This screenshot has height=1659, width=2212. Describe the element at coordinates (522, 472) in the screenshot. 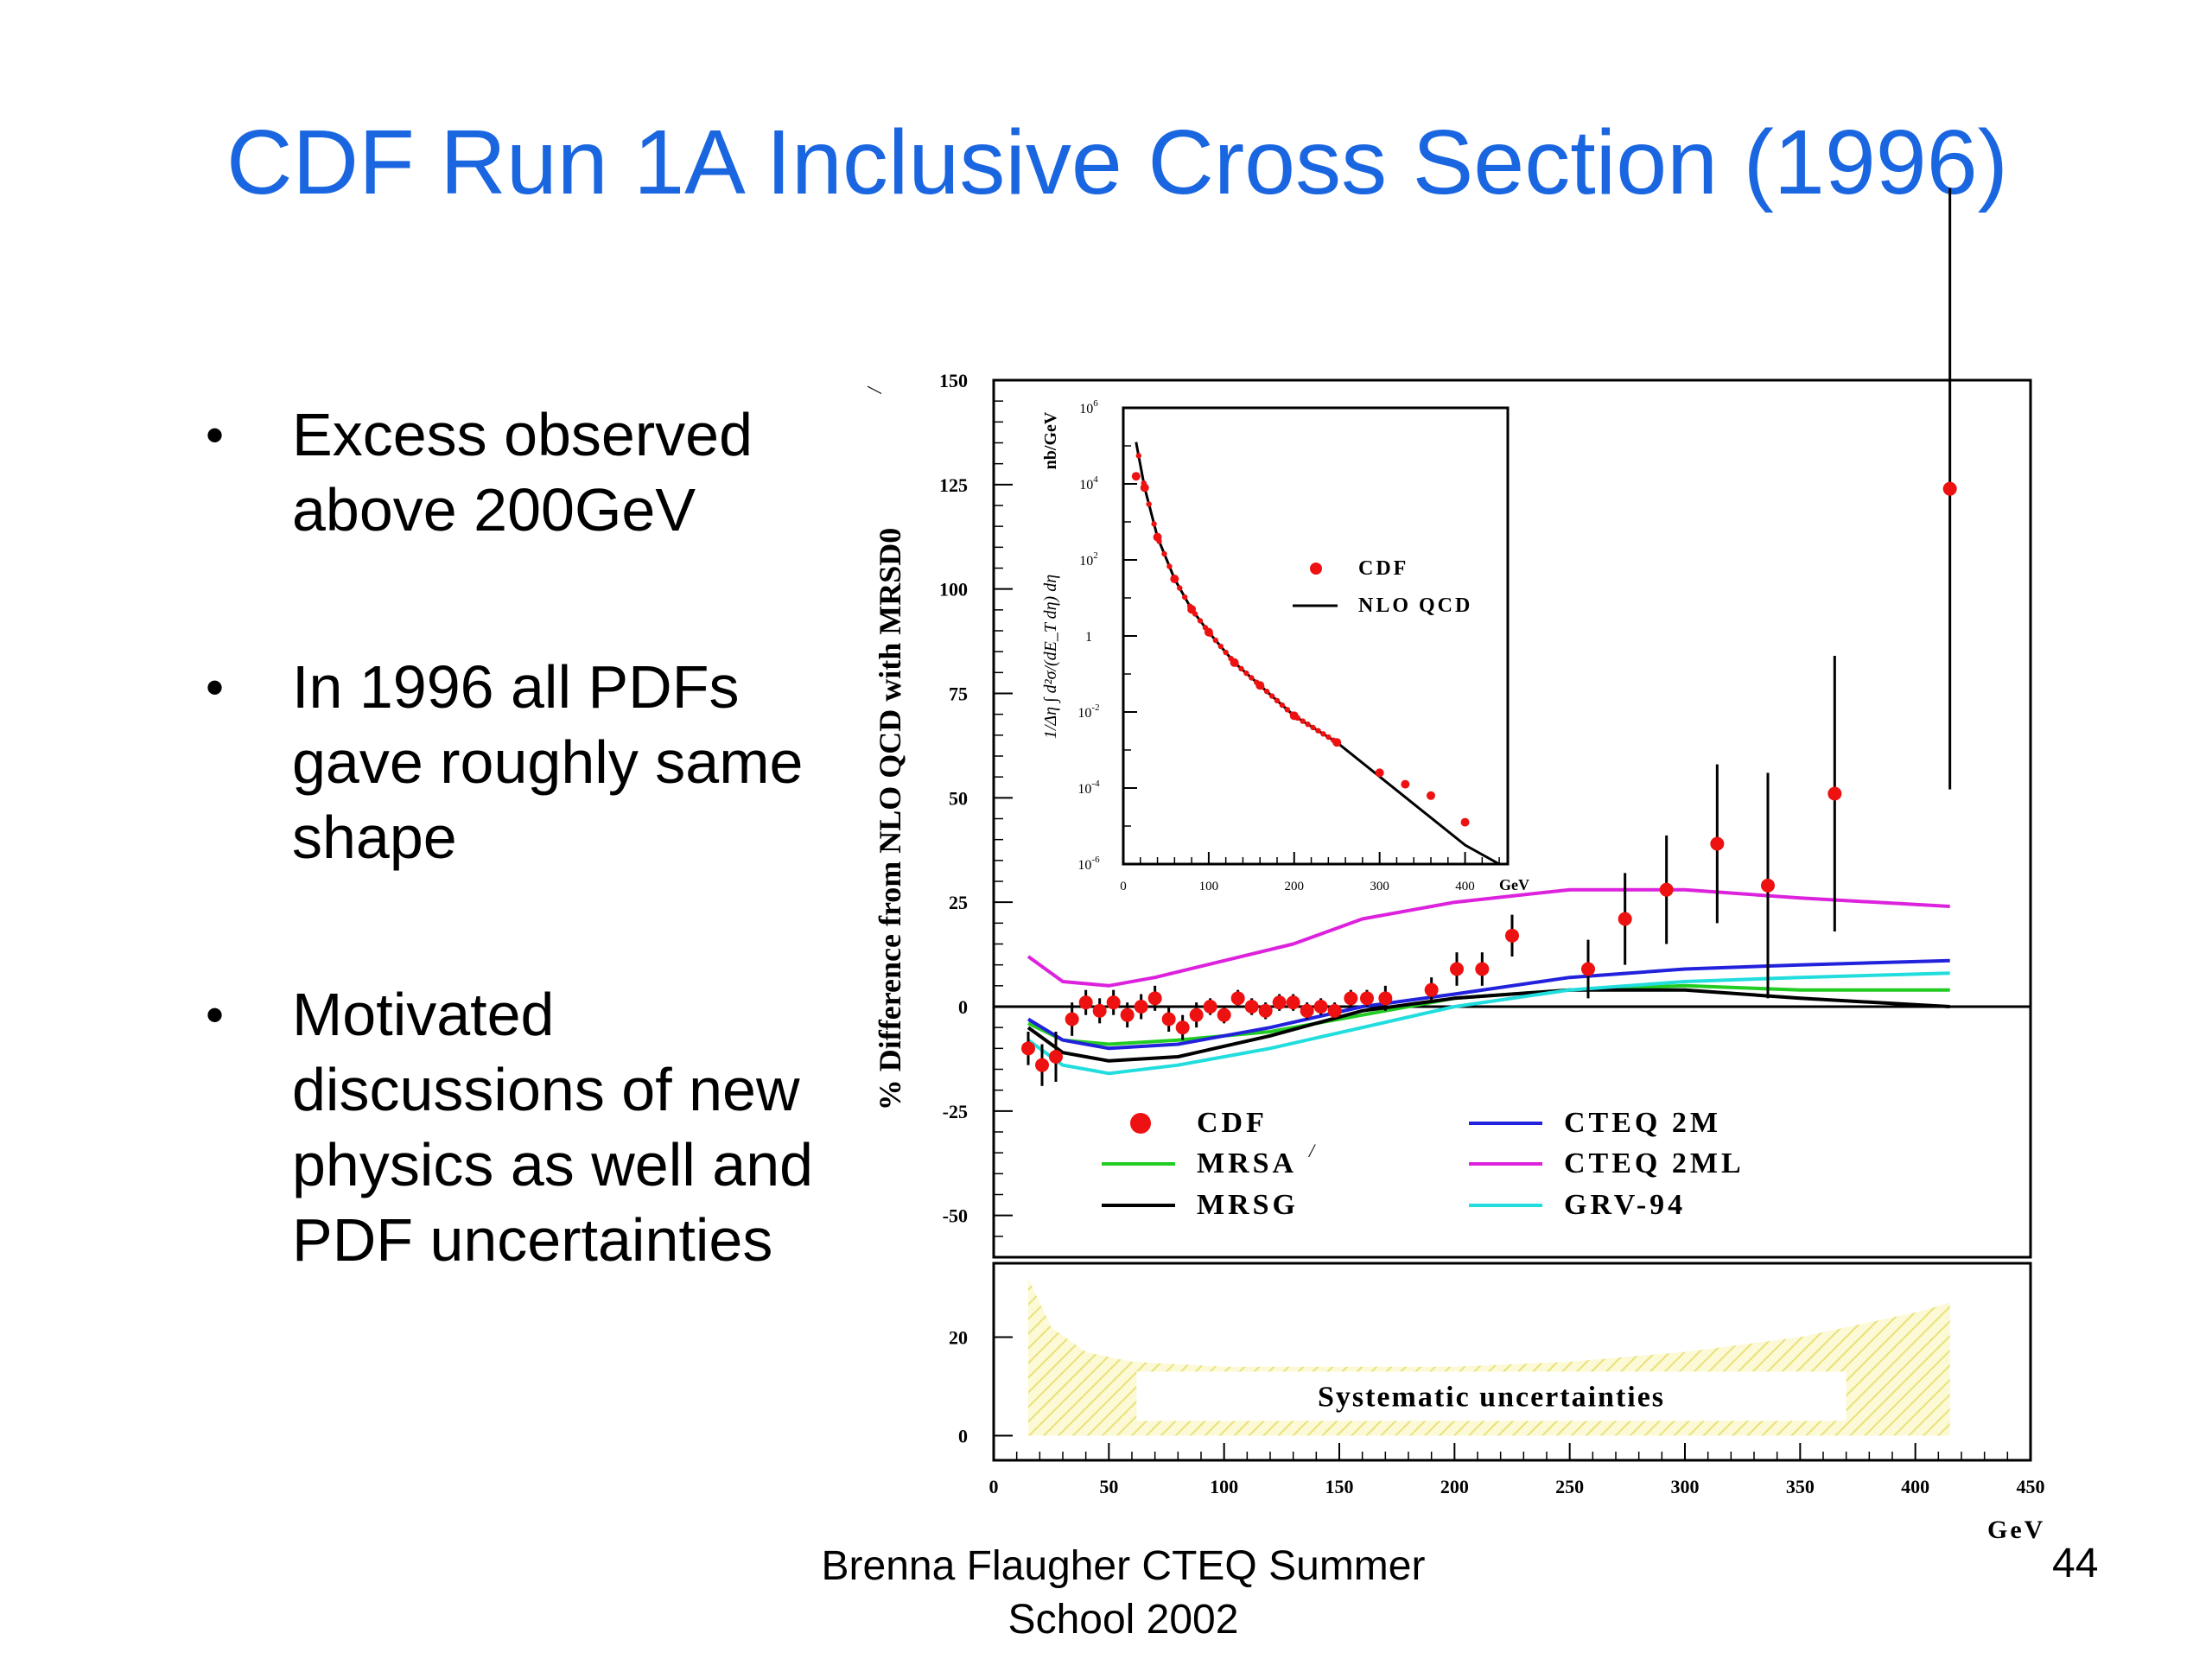

I see `bullet-text: Excess observed above 200GeV` at that location.